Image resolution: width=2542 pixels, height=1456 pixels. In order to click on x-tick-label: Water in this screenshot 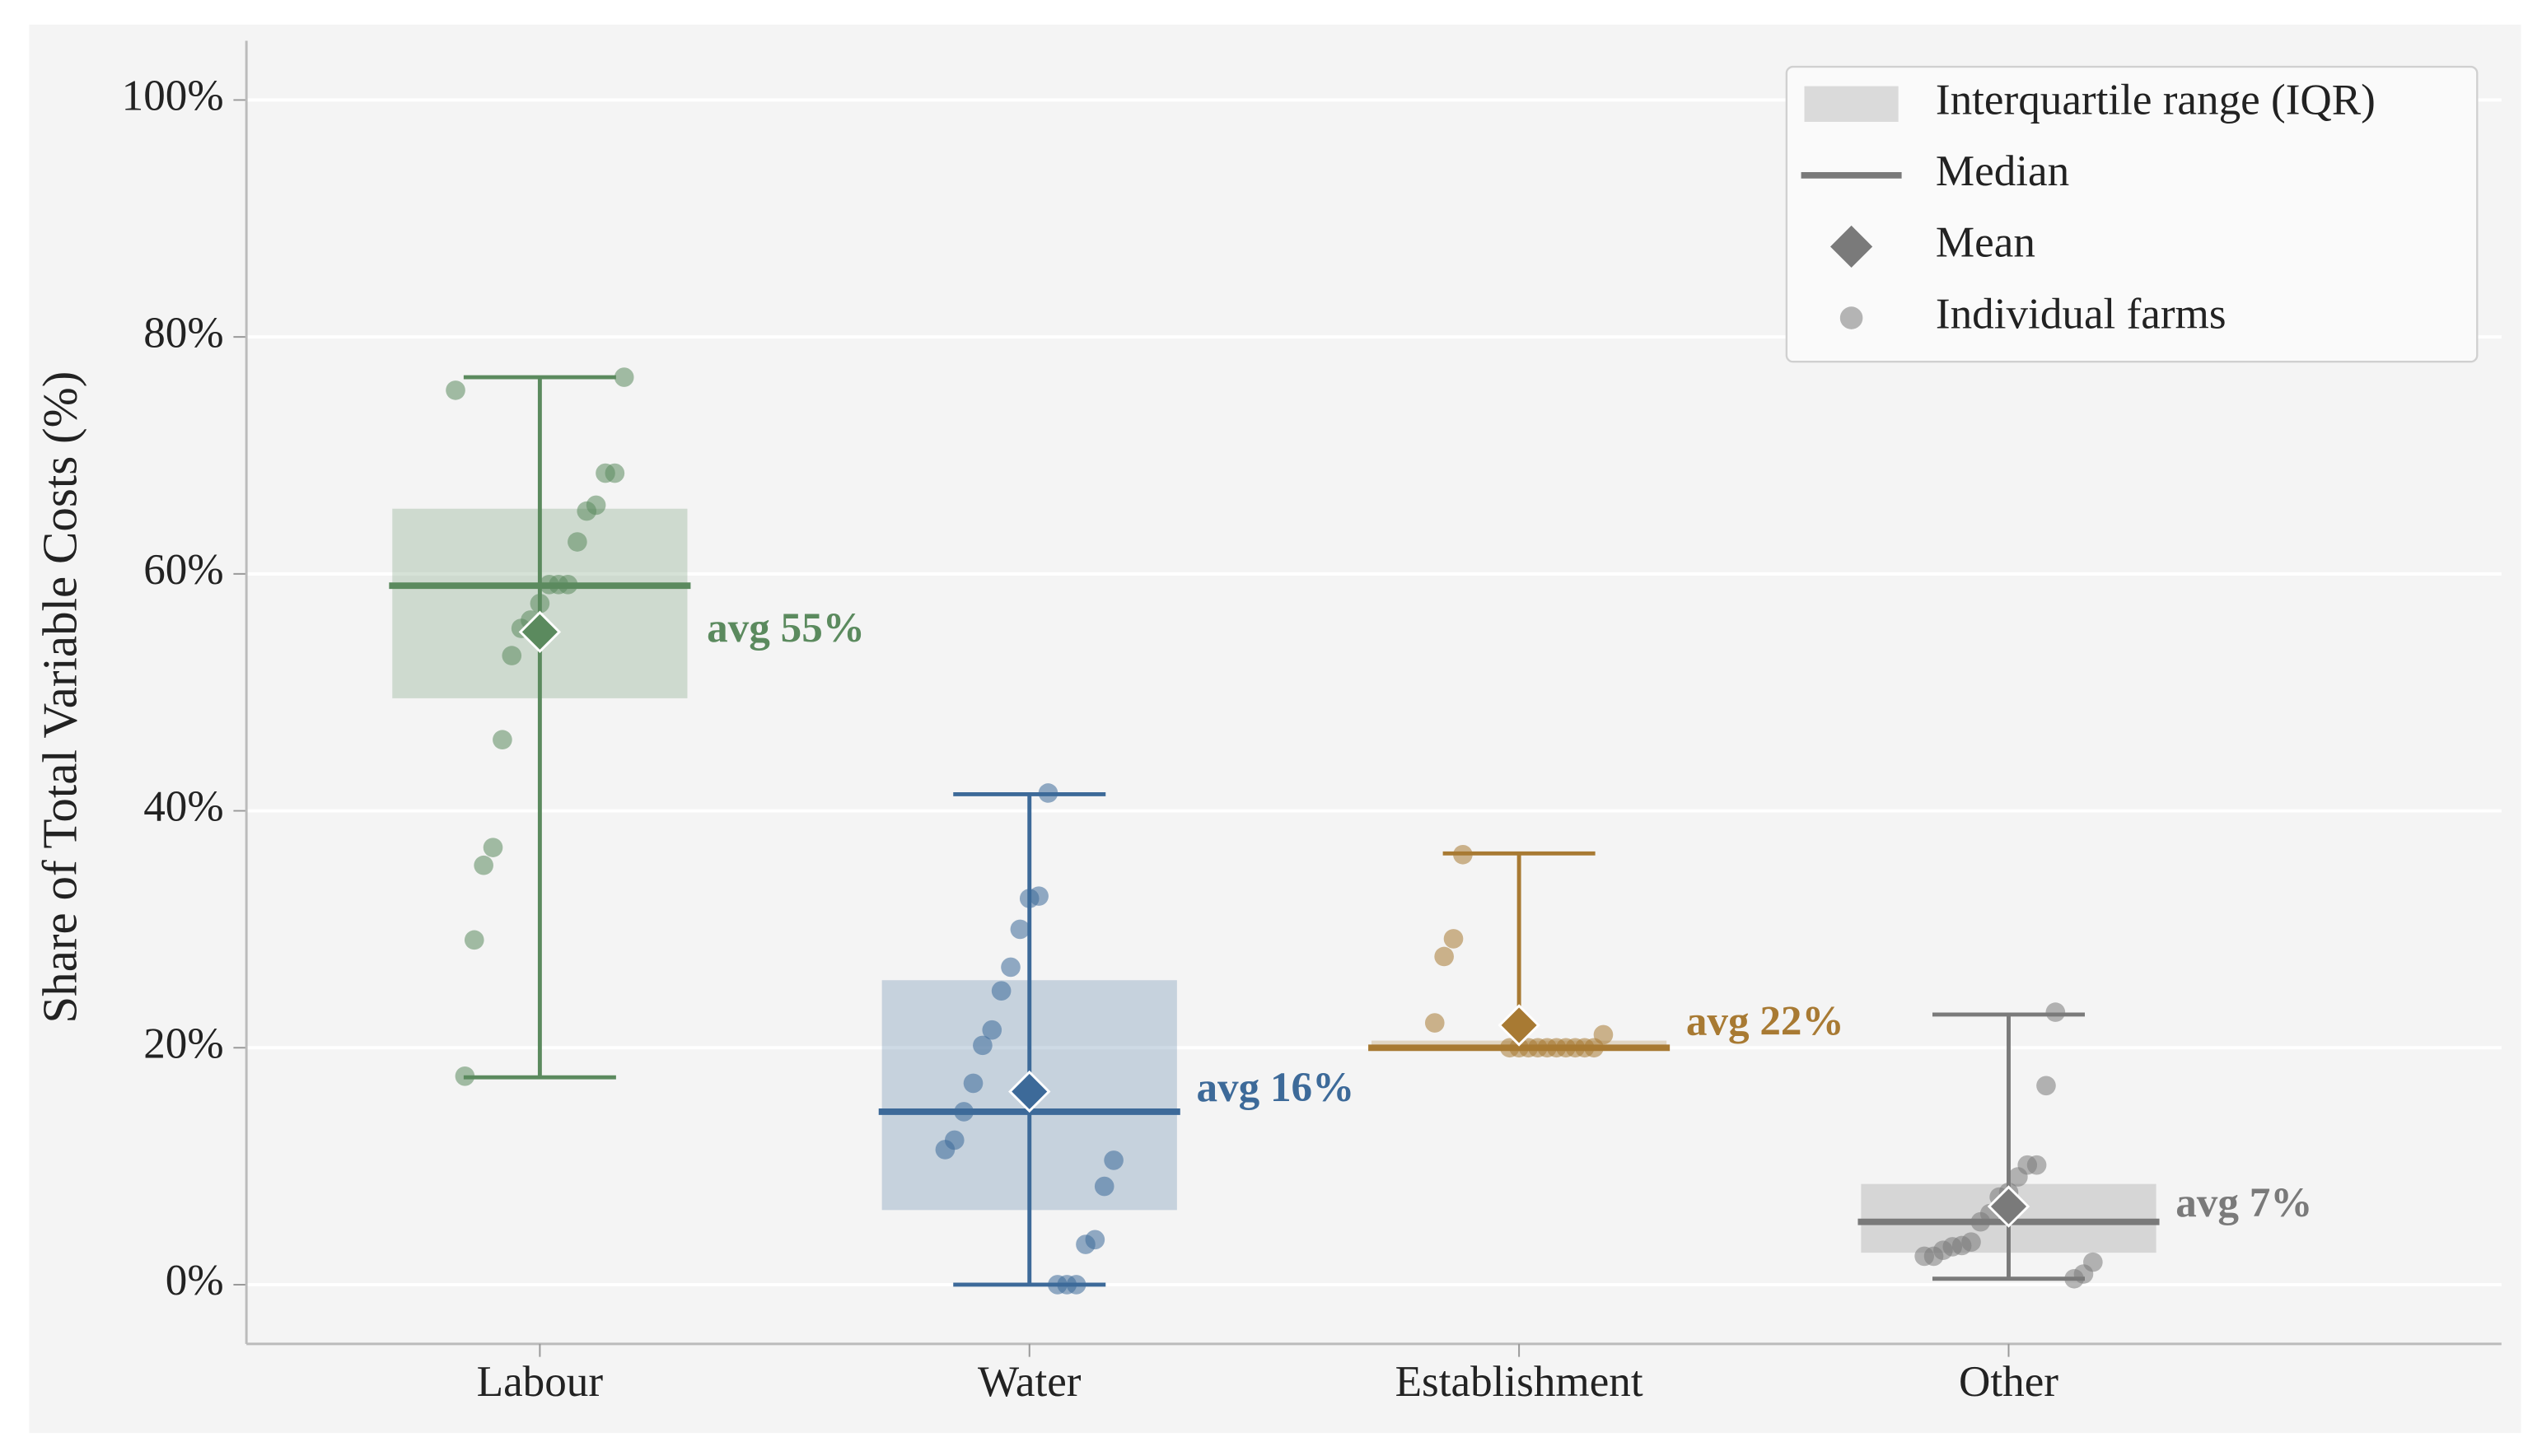, I will do `click(1030, 1382)`.